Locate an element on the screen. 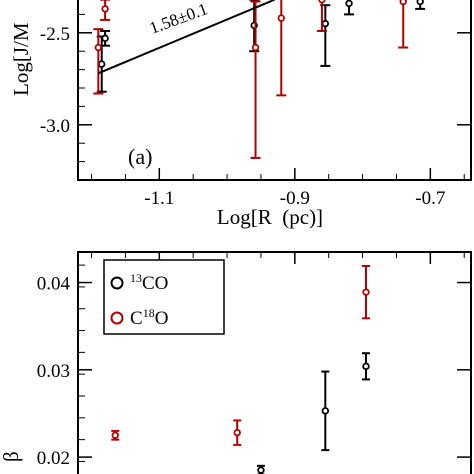 This screenshot has width=474, height=474. x-tick-label-a: -0.7 is located at coordinates (430, 198).